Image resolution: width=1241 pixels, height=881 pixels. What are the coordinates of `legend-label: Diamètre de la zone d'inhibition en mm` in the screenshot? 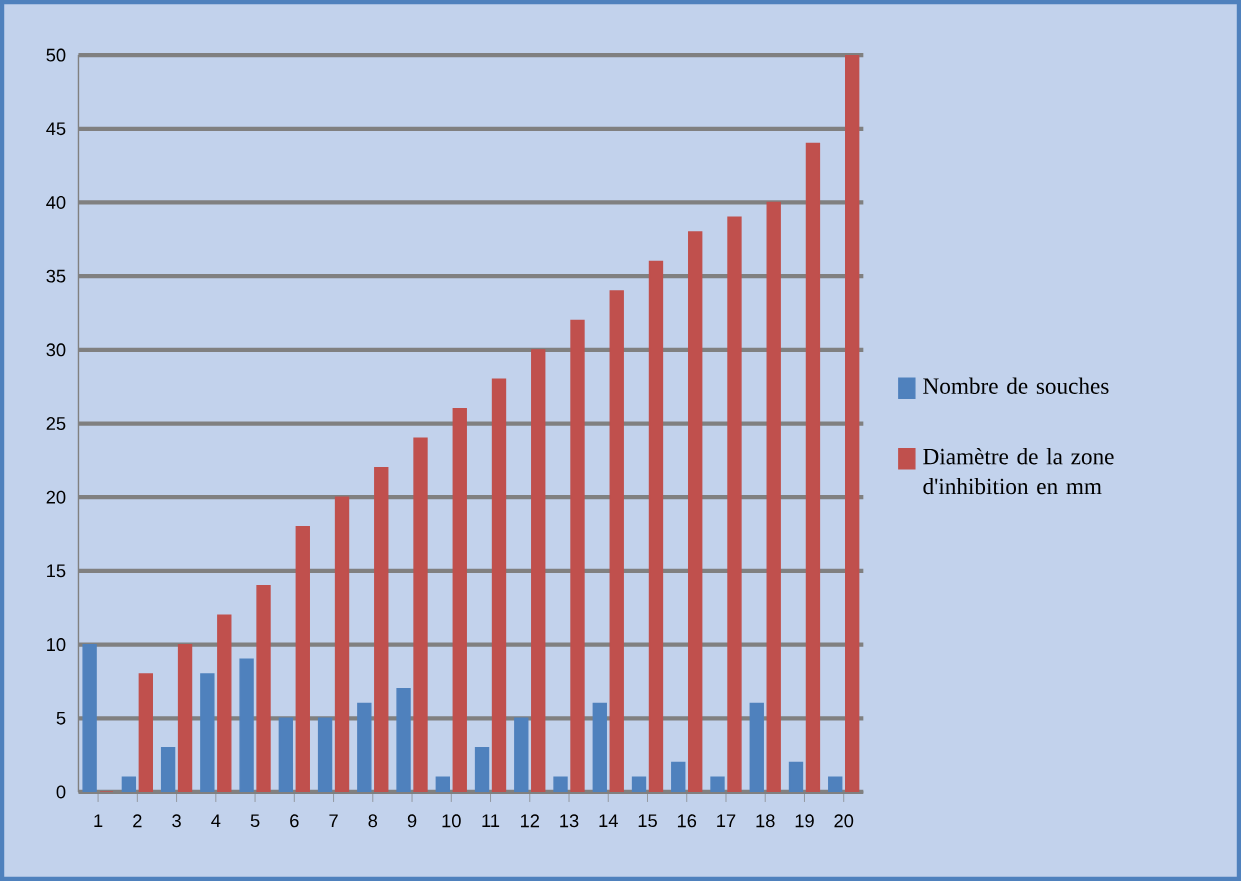 It's located at (1018, 471).